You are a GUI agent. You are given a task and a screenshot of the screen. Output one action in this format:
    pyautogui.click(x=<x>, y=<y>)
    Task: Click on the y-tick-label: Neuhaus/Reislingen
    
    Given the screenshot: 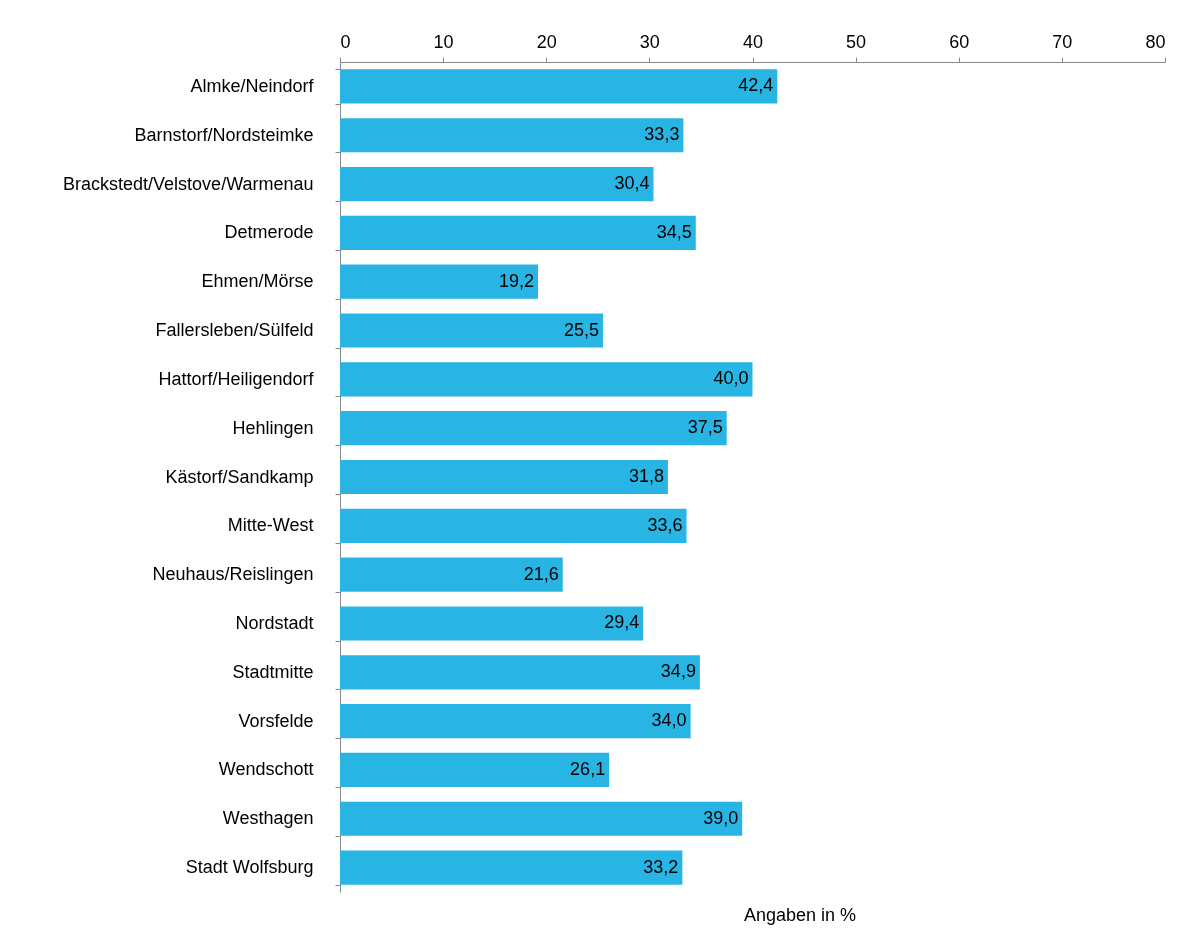 What is the action you would take?
    pyautogui.click(x=233, y=574)
    